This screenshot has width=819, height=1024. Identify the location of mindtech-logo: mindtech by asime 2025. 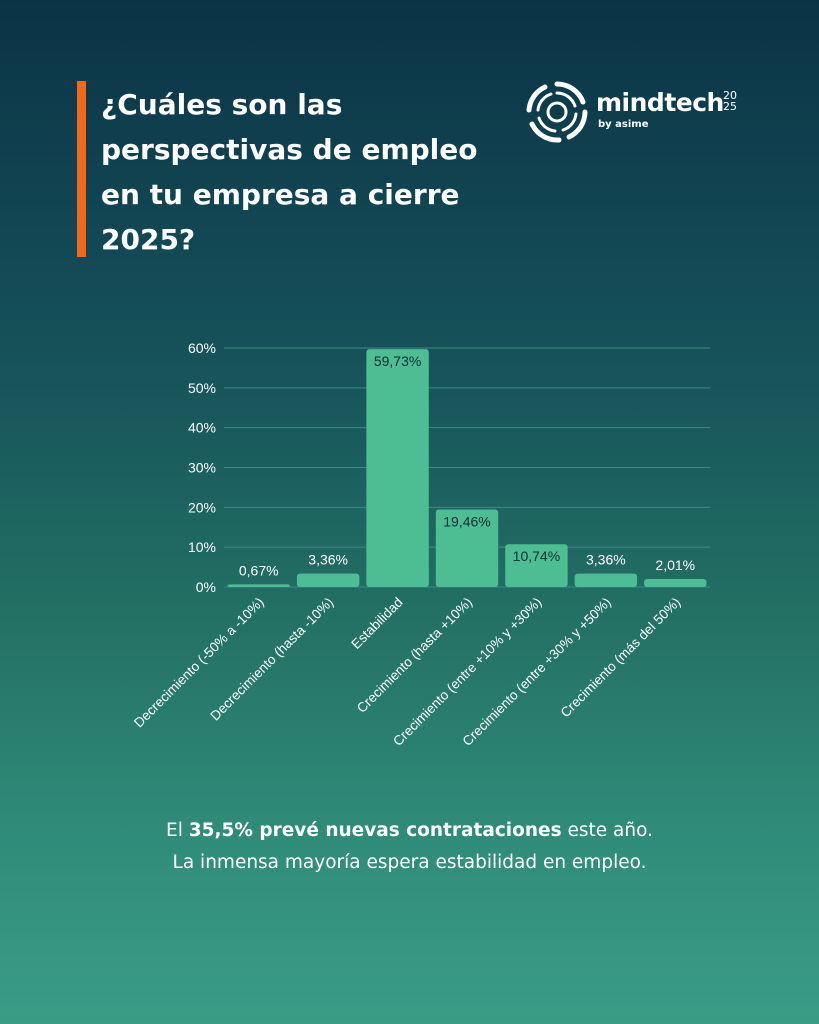
(640, 113).